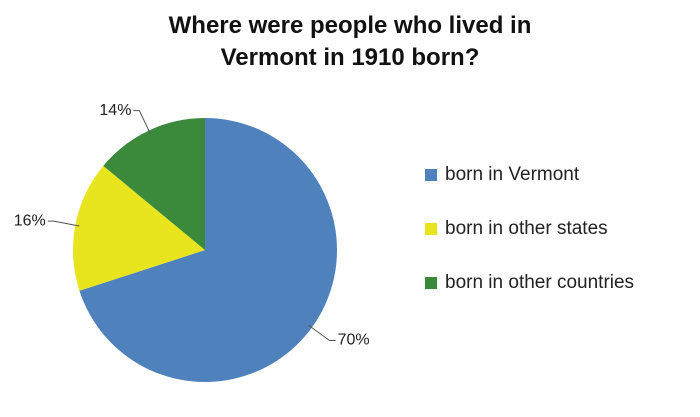 The width and height of the screenshot is (700, 417). What do you see at coordinates (526, 228) in the screenshot?
I see `legend-label: born in other states` at bounding box center [526, 228].